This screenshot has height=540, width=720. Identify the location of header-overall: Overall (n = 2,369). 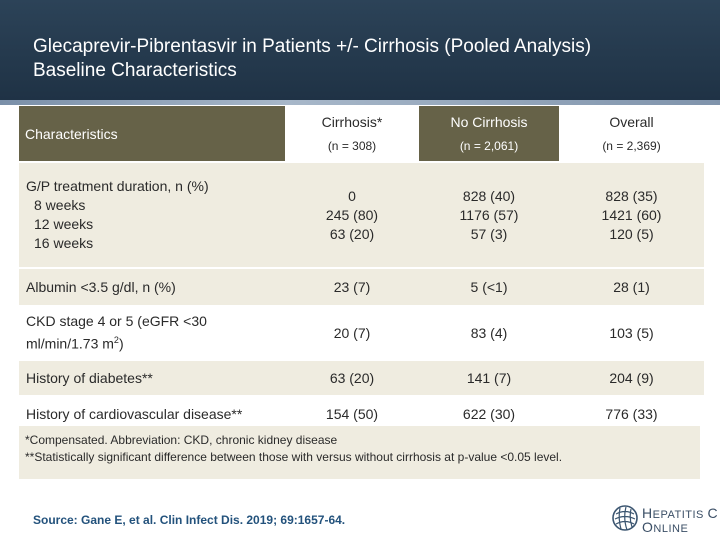
(631, 134).